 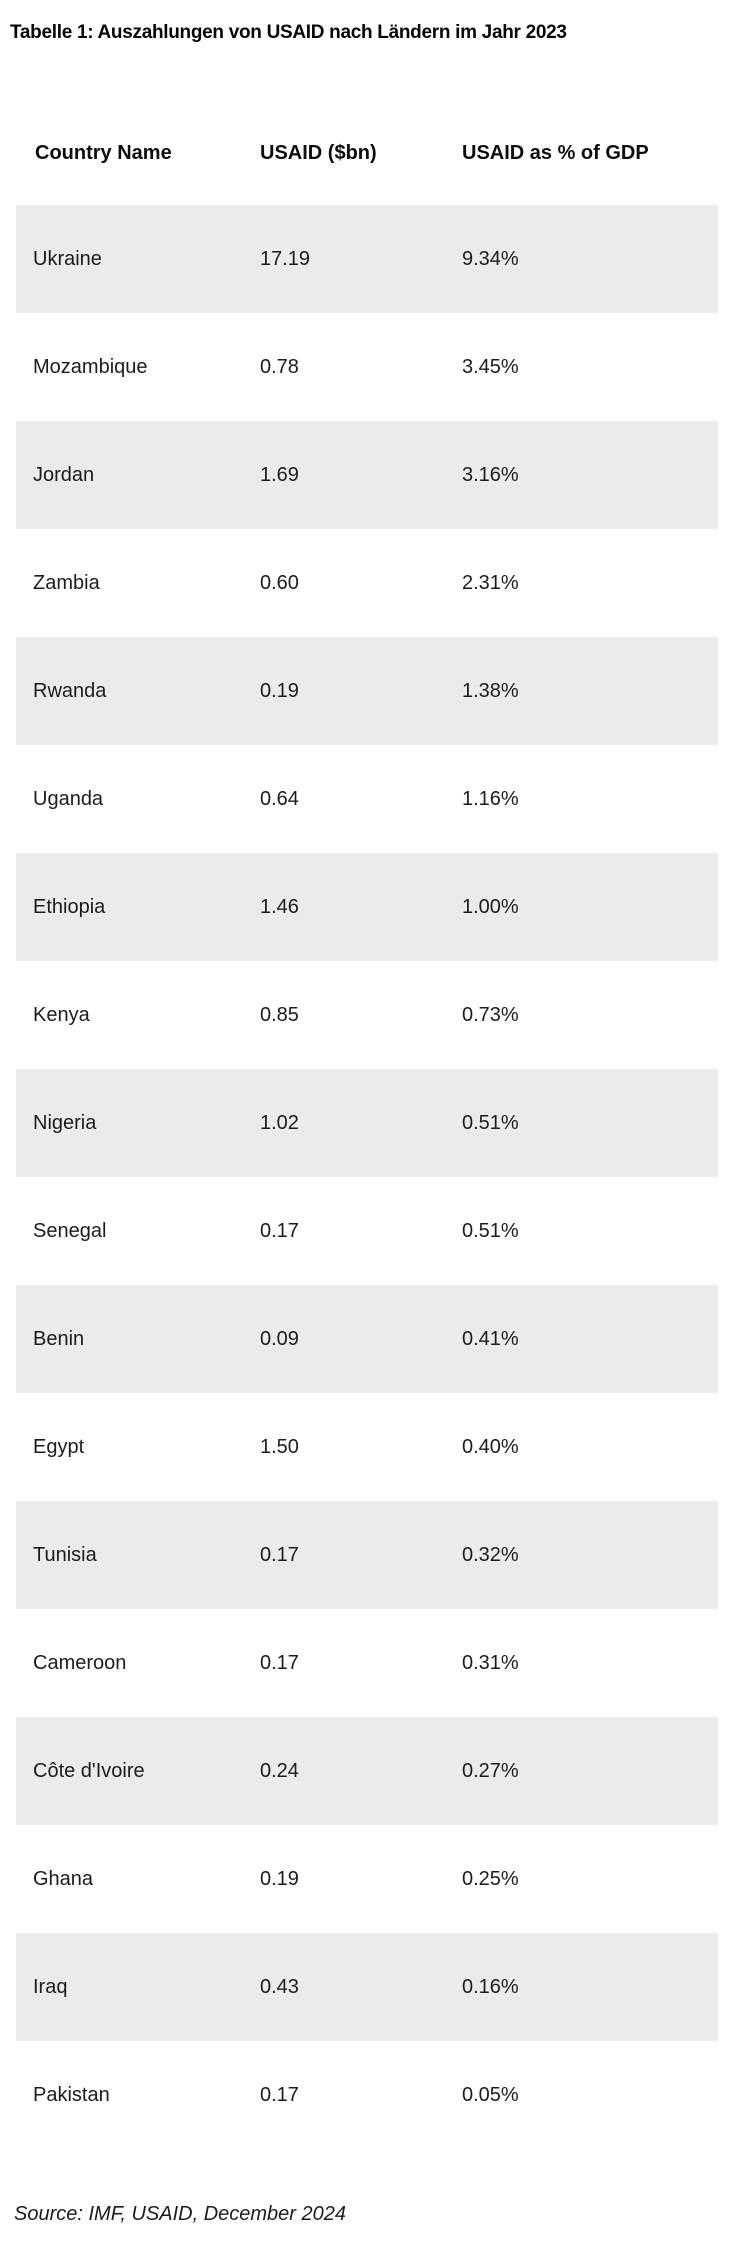 What do you see at coordinates (279, 1014) in the screenshot?
I see `cell-usaid-bn: 0.85` at bounding box center [279, 1014].